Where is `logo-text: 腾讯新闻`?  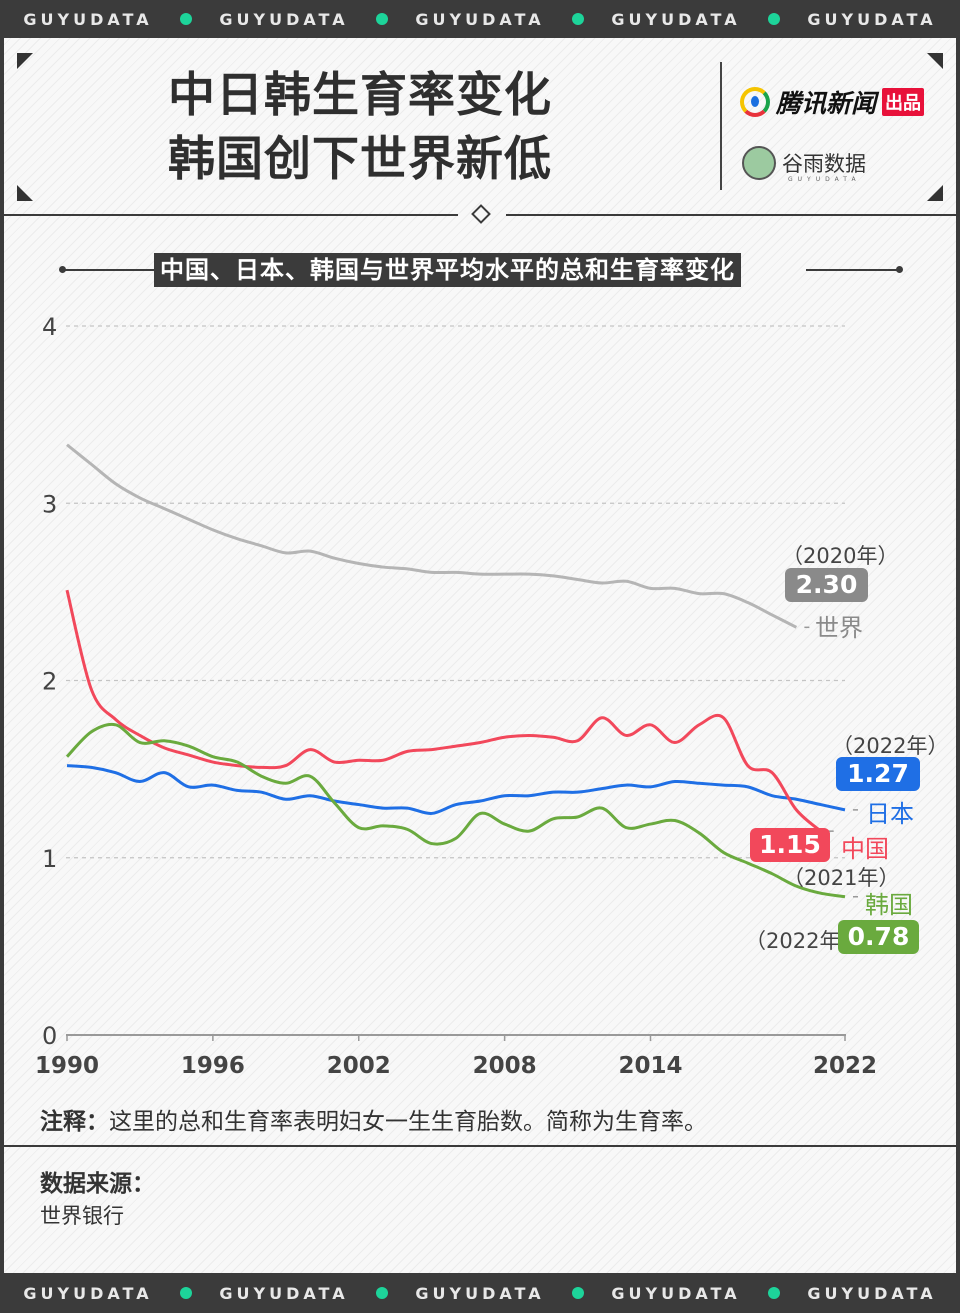 logo-text: 腾讯新闻 is located at coordinates (826, 103).